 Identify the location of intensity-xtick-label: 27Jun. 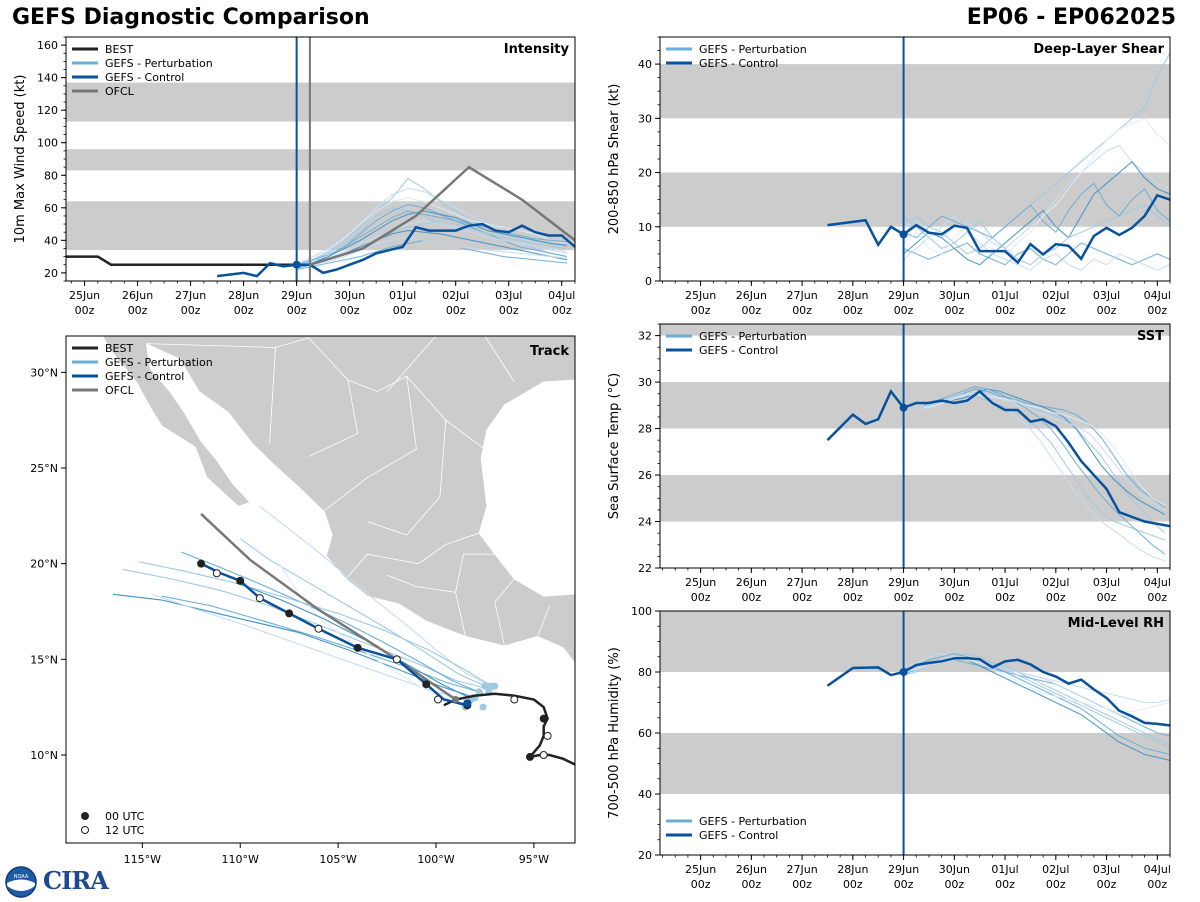
(190, 295).